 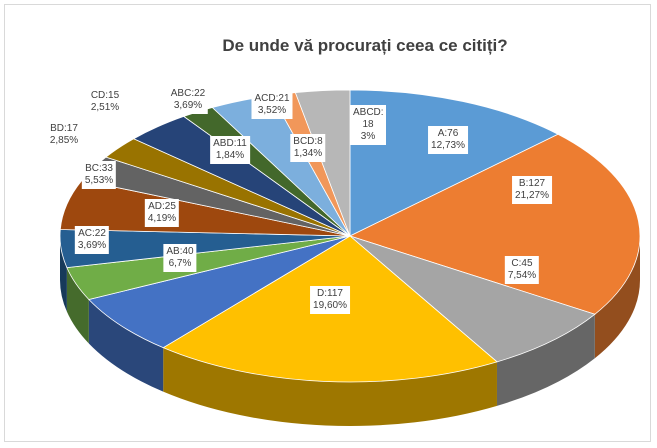 I want to click on percent-label: 3,52%, so click(x=272, y=110).